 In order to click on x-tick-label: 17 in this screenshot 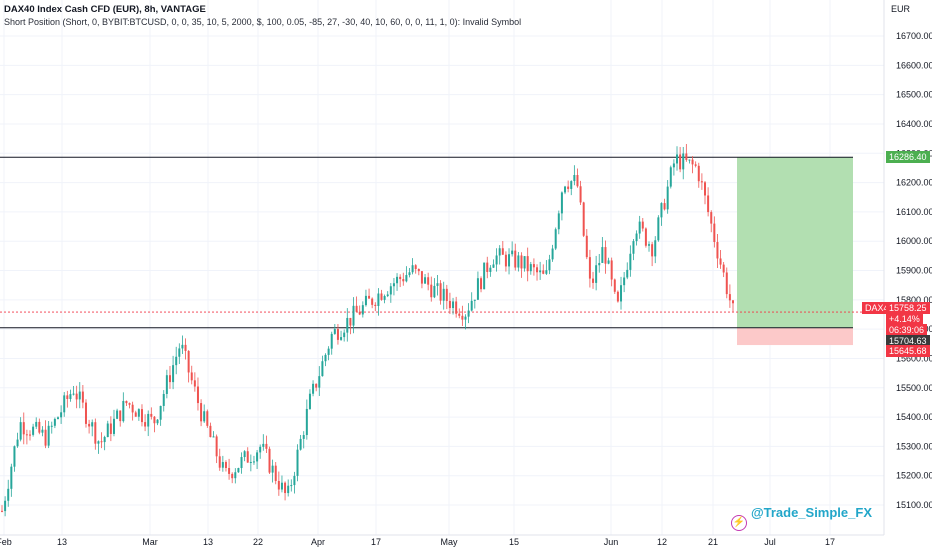, I will do `click(830, 542)`.